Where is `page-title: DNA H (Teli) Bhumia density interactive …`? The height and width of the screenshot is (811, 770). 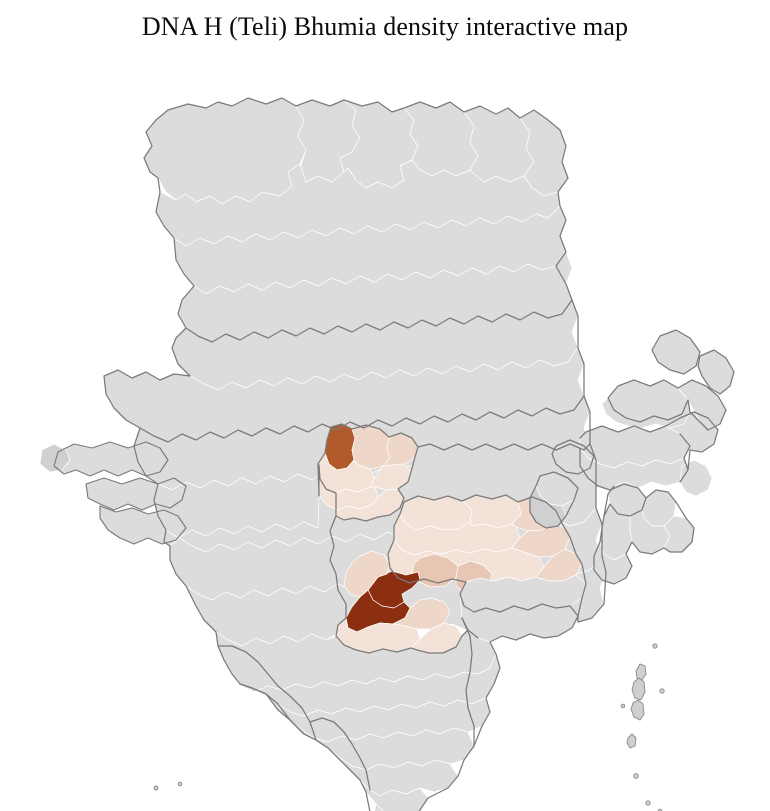
page-title: DNA H (Teli) Bhumia density interactive … is located at coordinates (385, 26).